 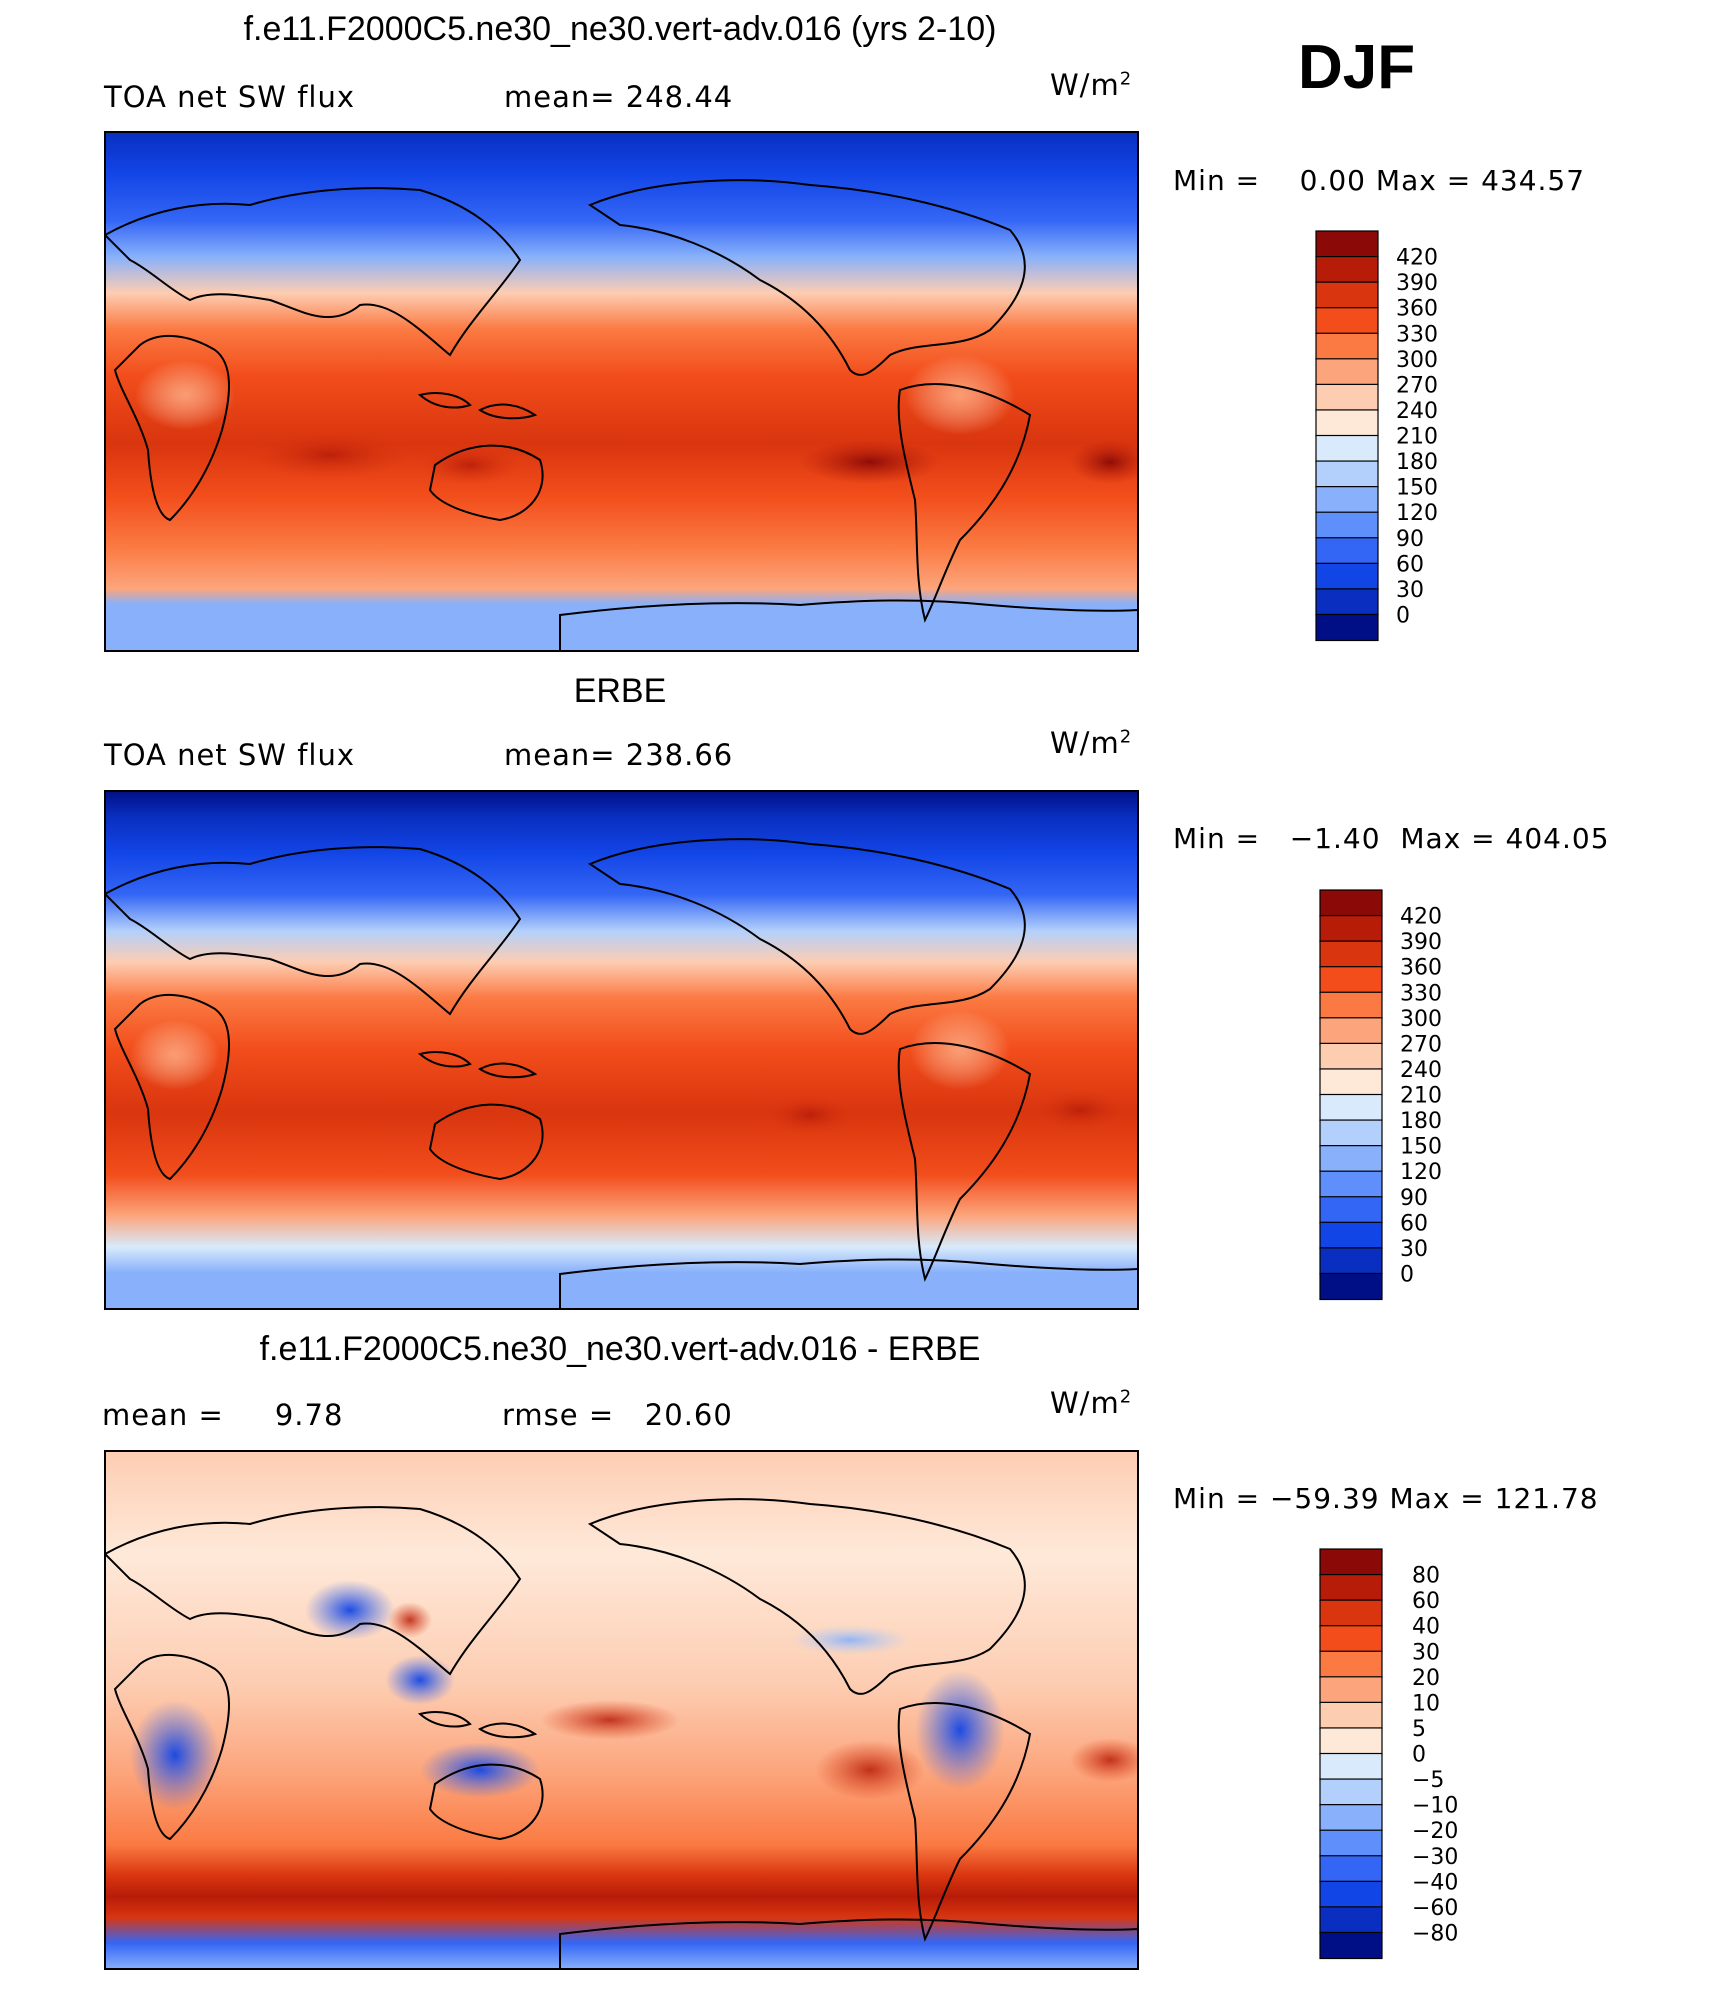 I want to click on colorbar-tick-label: 300, so click(x=1421, y=1019).